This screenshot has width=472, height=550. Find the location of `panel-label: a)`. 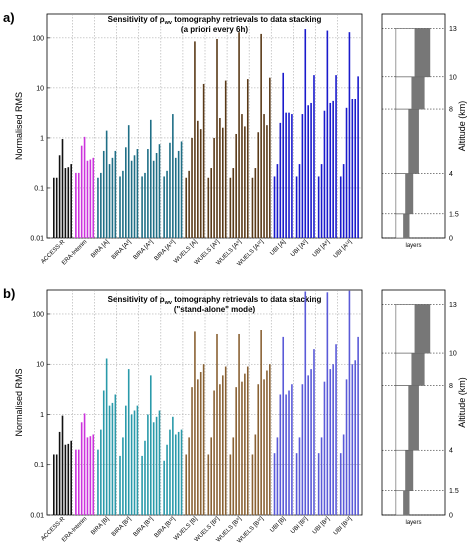

panel-label: a) is located at coordinates (9, 17).